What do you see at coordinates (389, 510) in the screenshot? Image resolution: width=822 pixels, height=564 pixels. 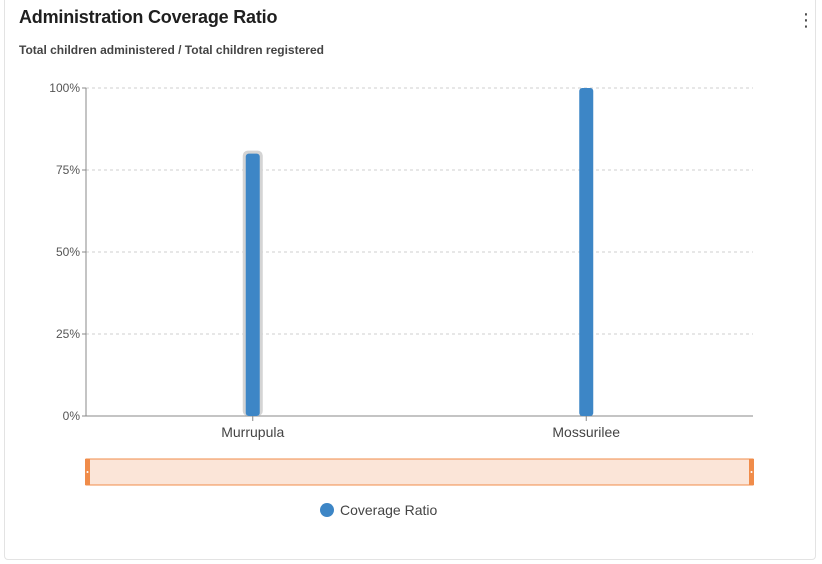 I see `legend-label: Coverage Ratio` at bounding box center [389, 510].